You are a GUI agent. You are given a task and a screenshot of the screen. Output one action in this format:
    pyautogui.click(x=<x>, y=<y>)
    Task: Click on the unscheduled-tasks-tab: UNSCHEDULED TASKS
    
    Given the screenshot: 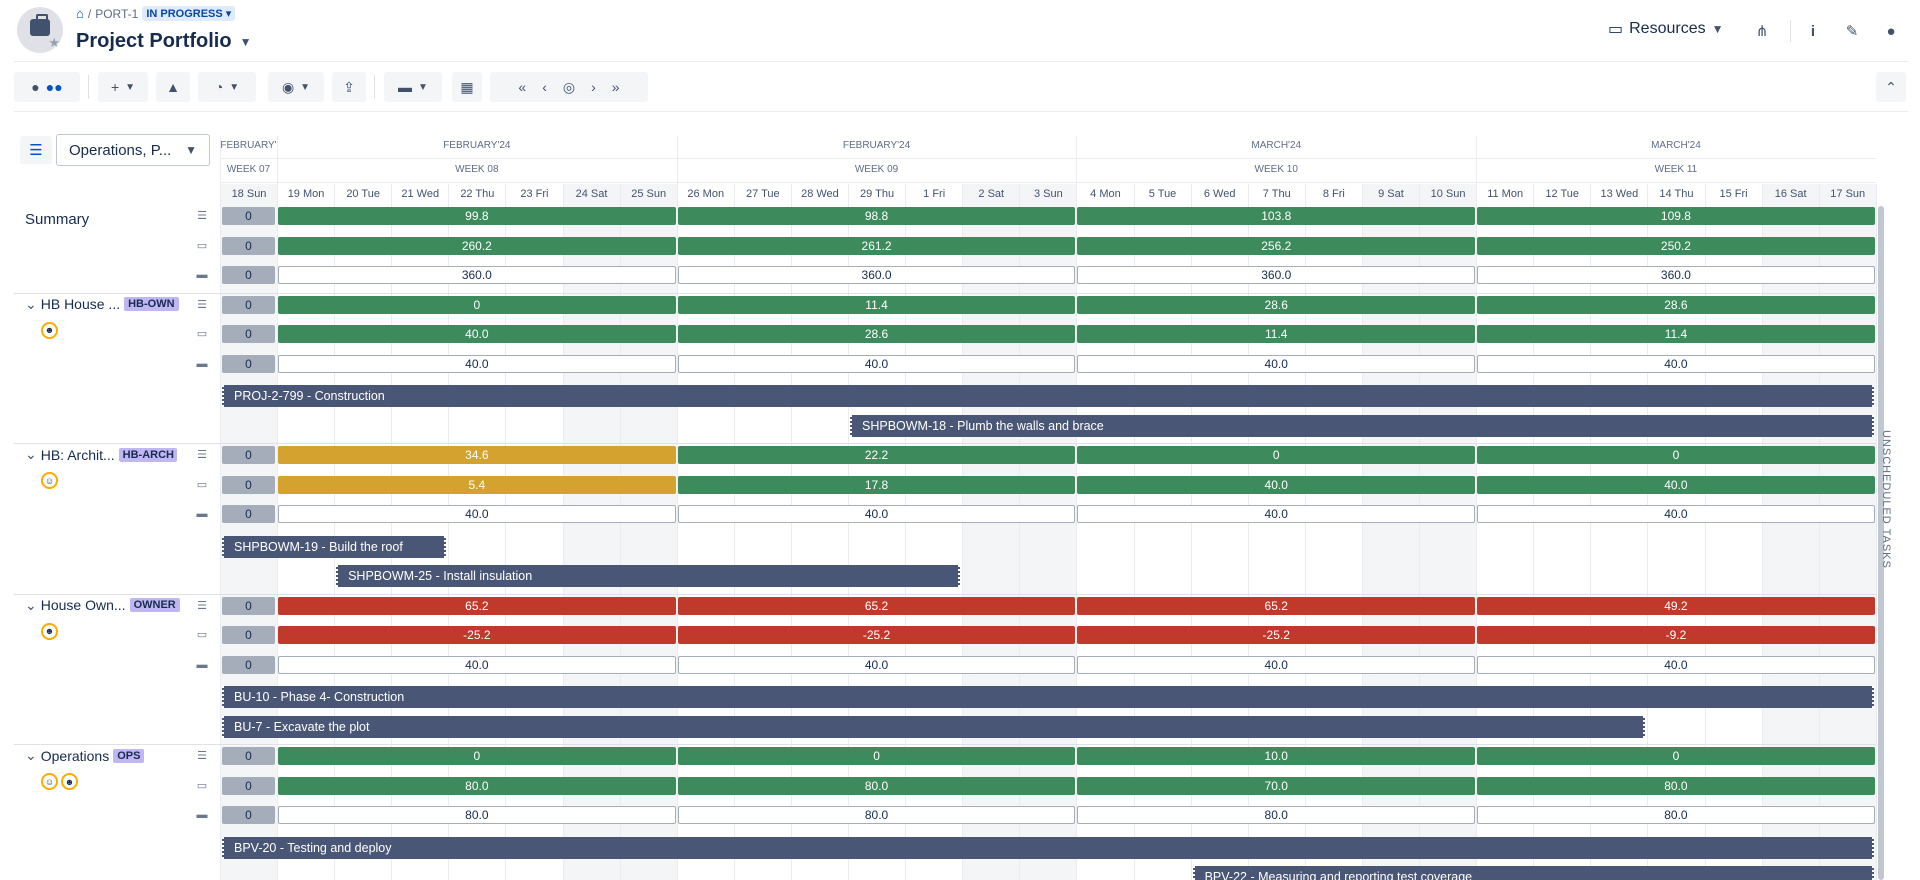 What is the action you would take?
    pyautogui.click(x=1886, y=499)
    